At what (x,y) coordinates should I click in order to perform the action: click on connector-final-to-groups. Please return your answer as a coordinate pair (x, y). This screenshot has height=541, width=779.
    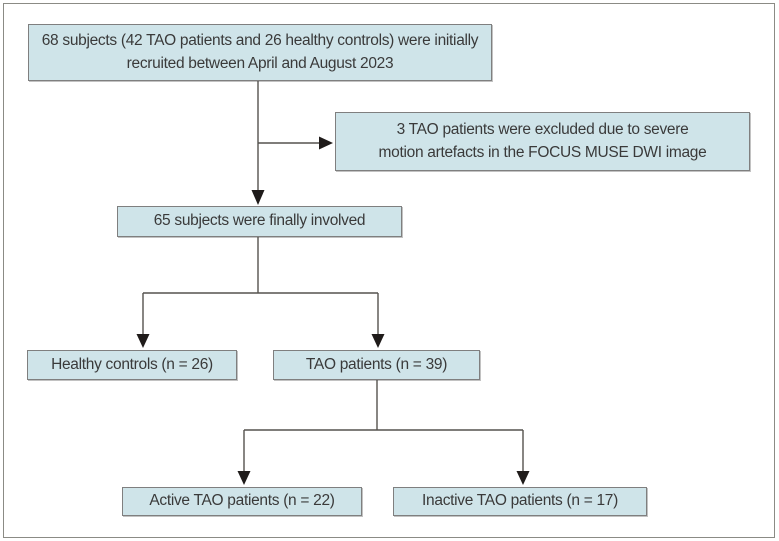
    Looking at the image, I should click on (260, 285).